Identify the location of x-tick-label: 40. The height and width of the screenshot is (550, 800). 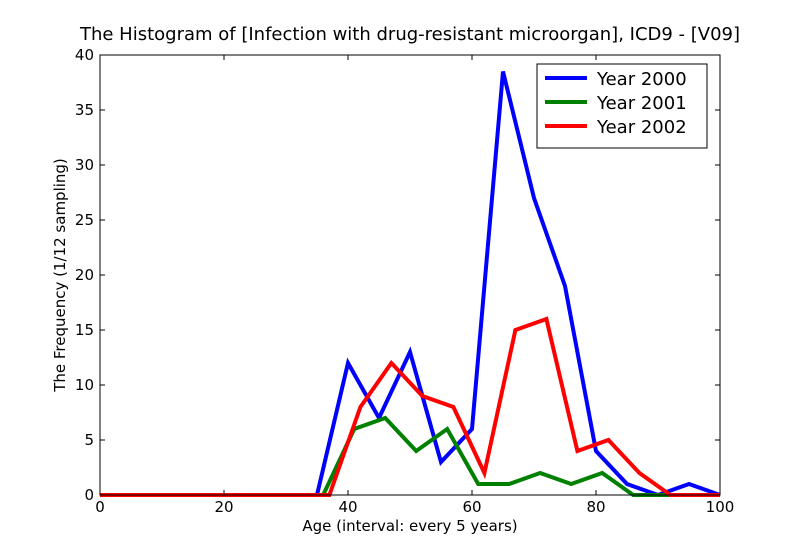
(347, 507).